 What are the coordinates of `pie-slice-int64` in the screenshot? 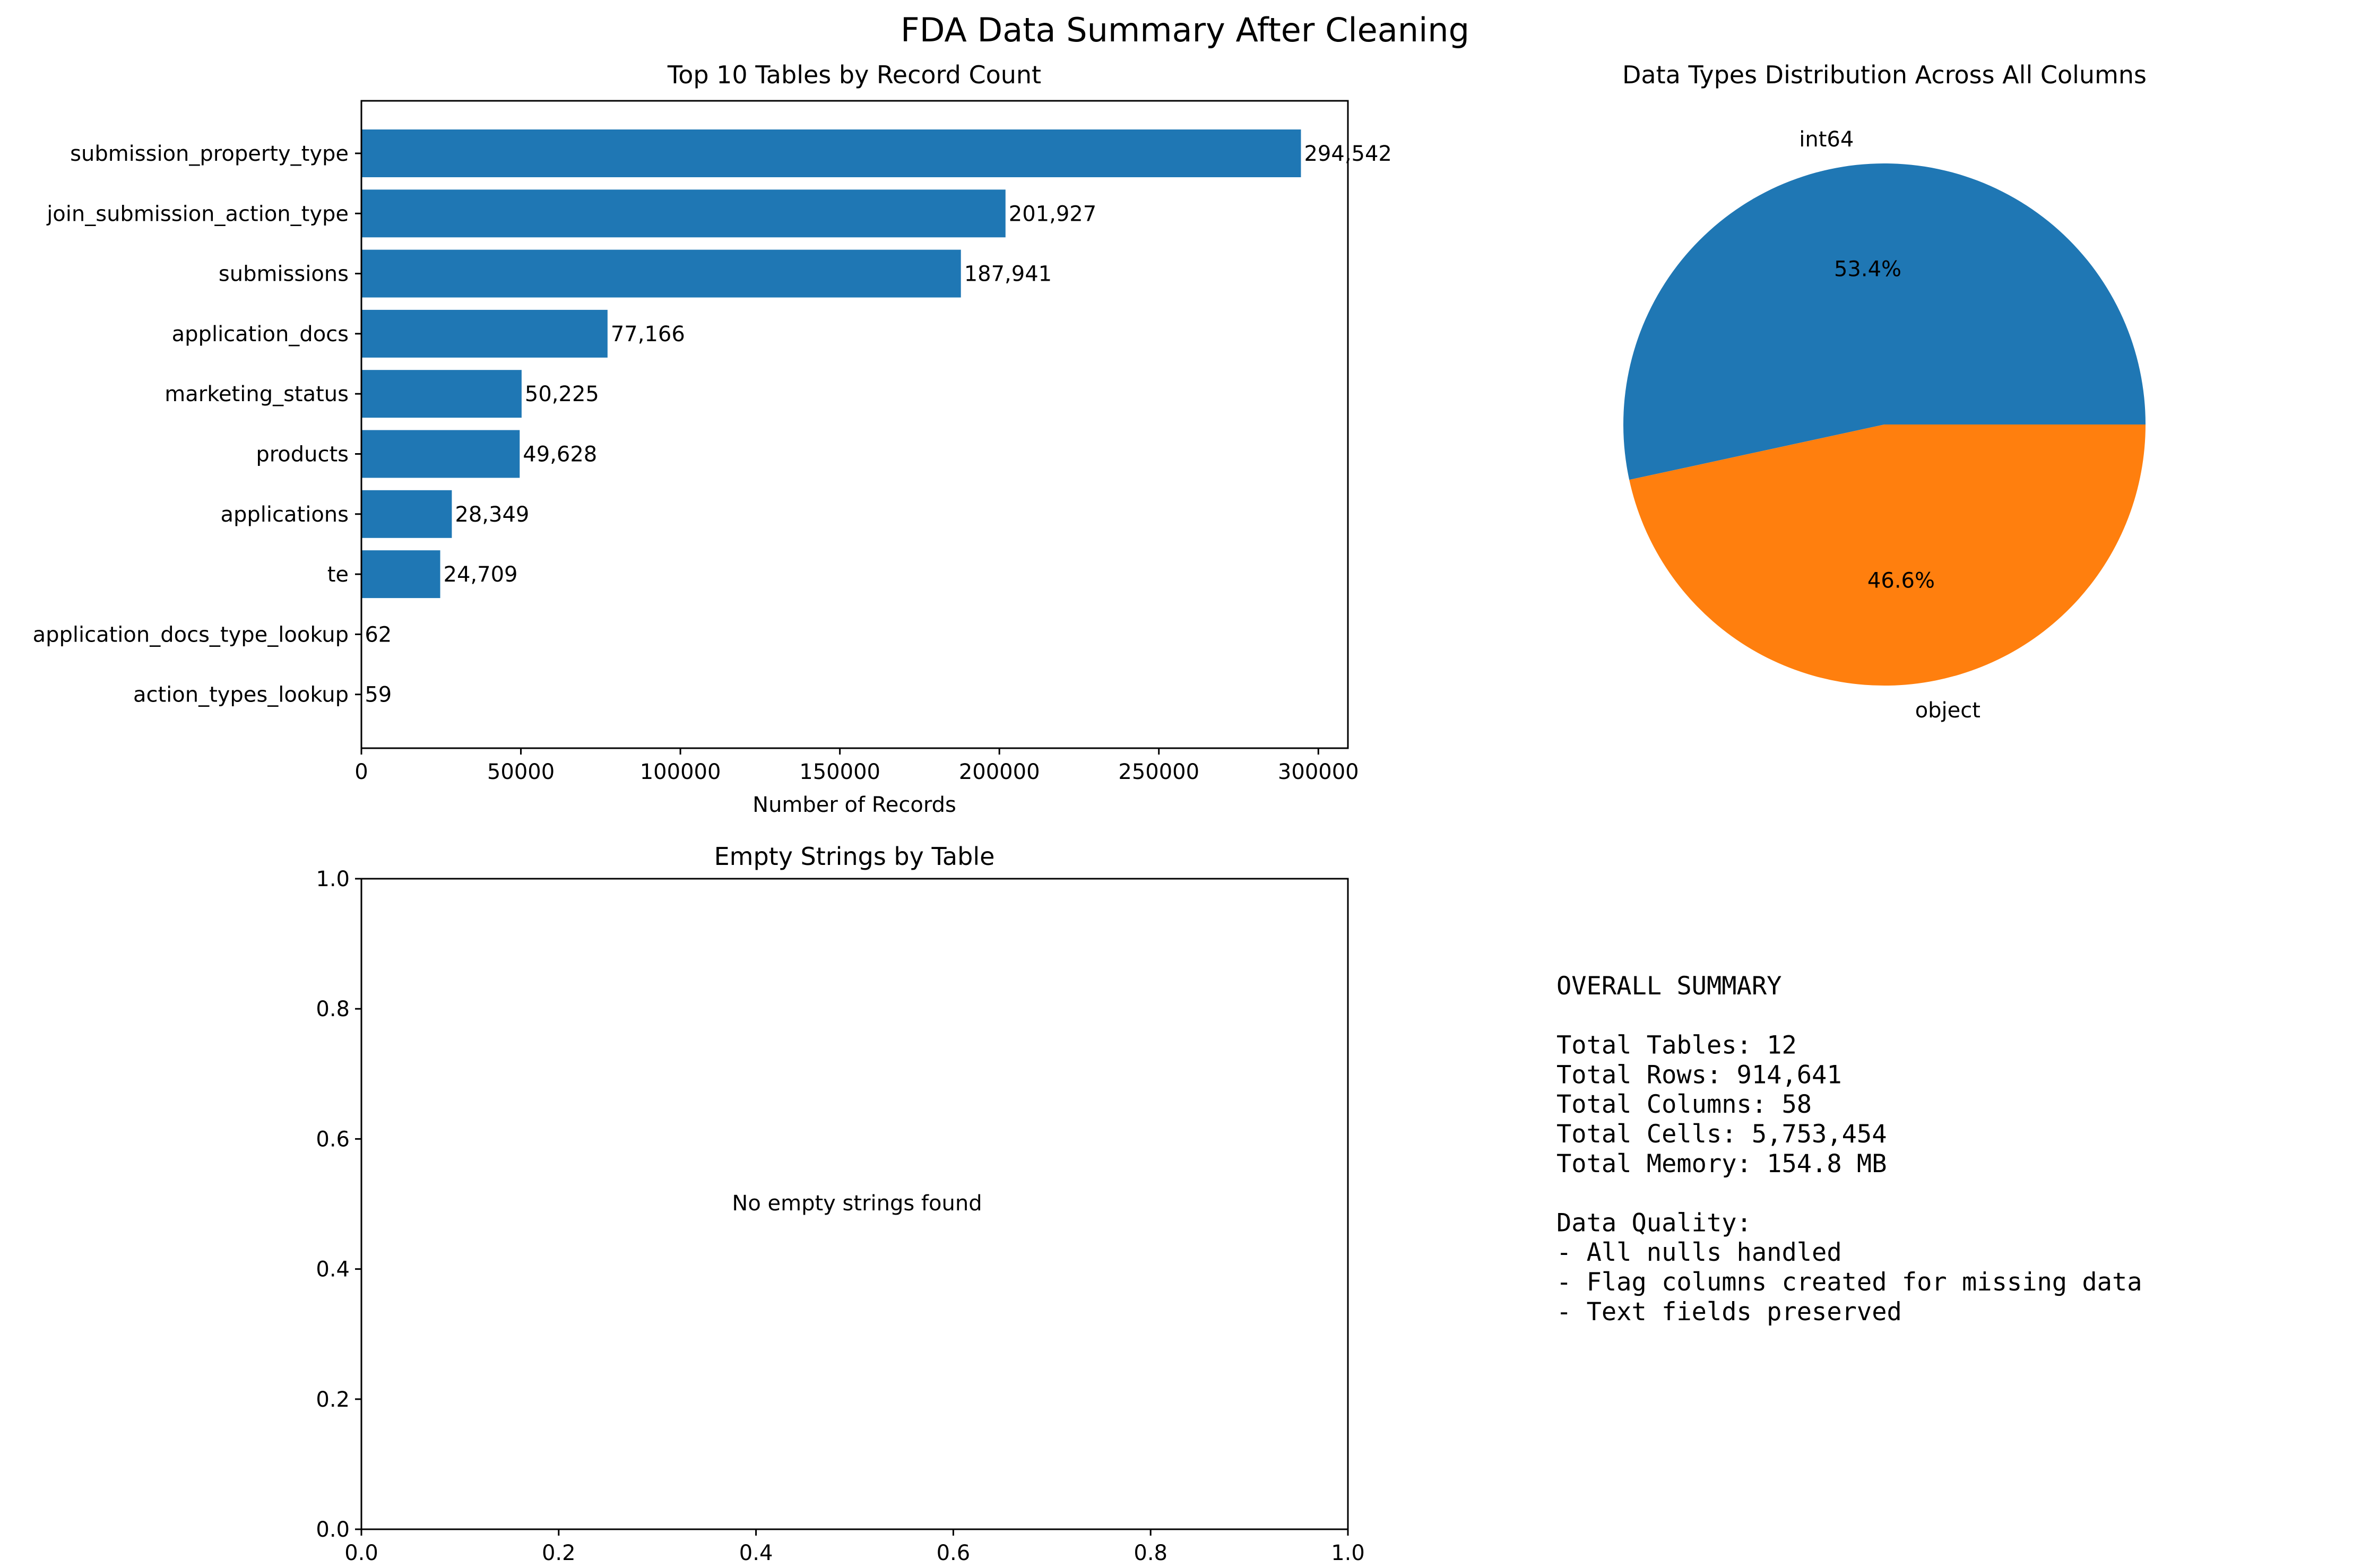 It's located at (1884, 321).